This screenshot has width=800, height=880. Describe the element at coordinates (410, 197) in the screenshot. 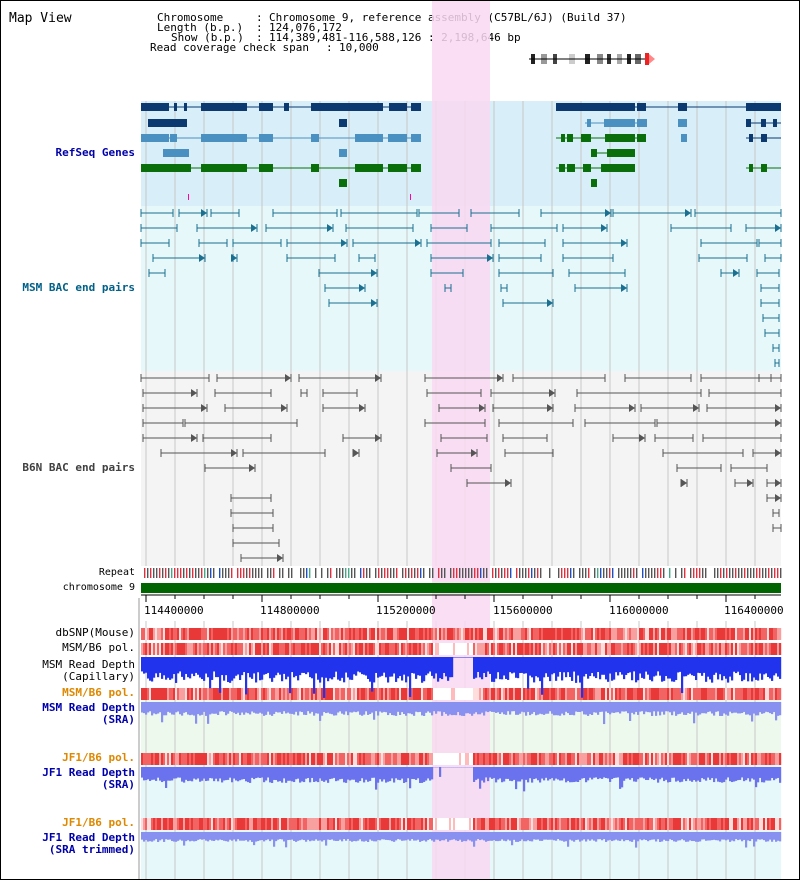

I see `refseq-marker` at that location.